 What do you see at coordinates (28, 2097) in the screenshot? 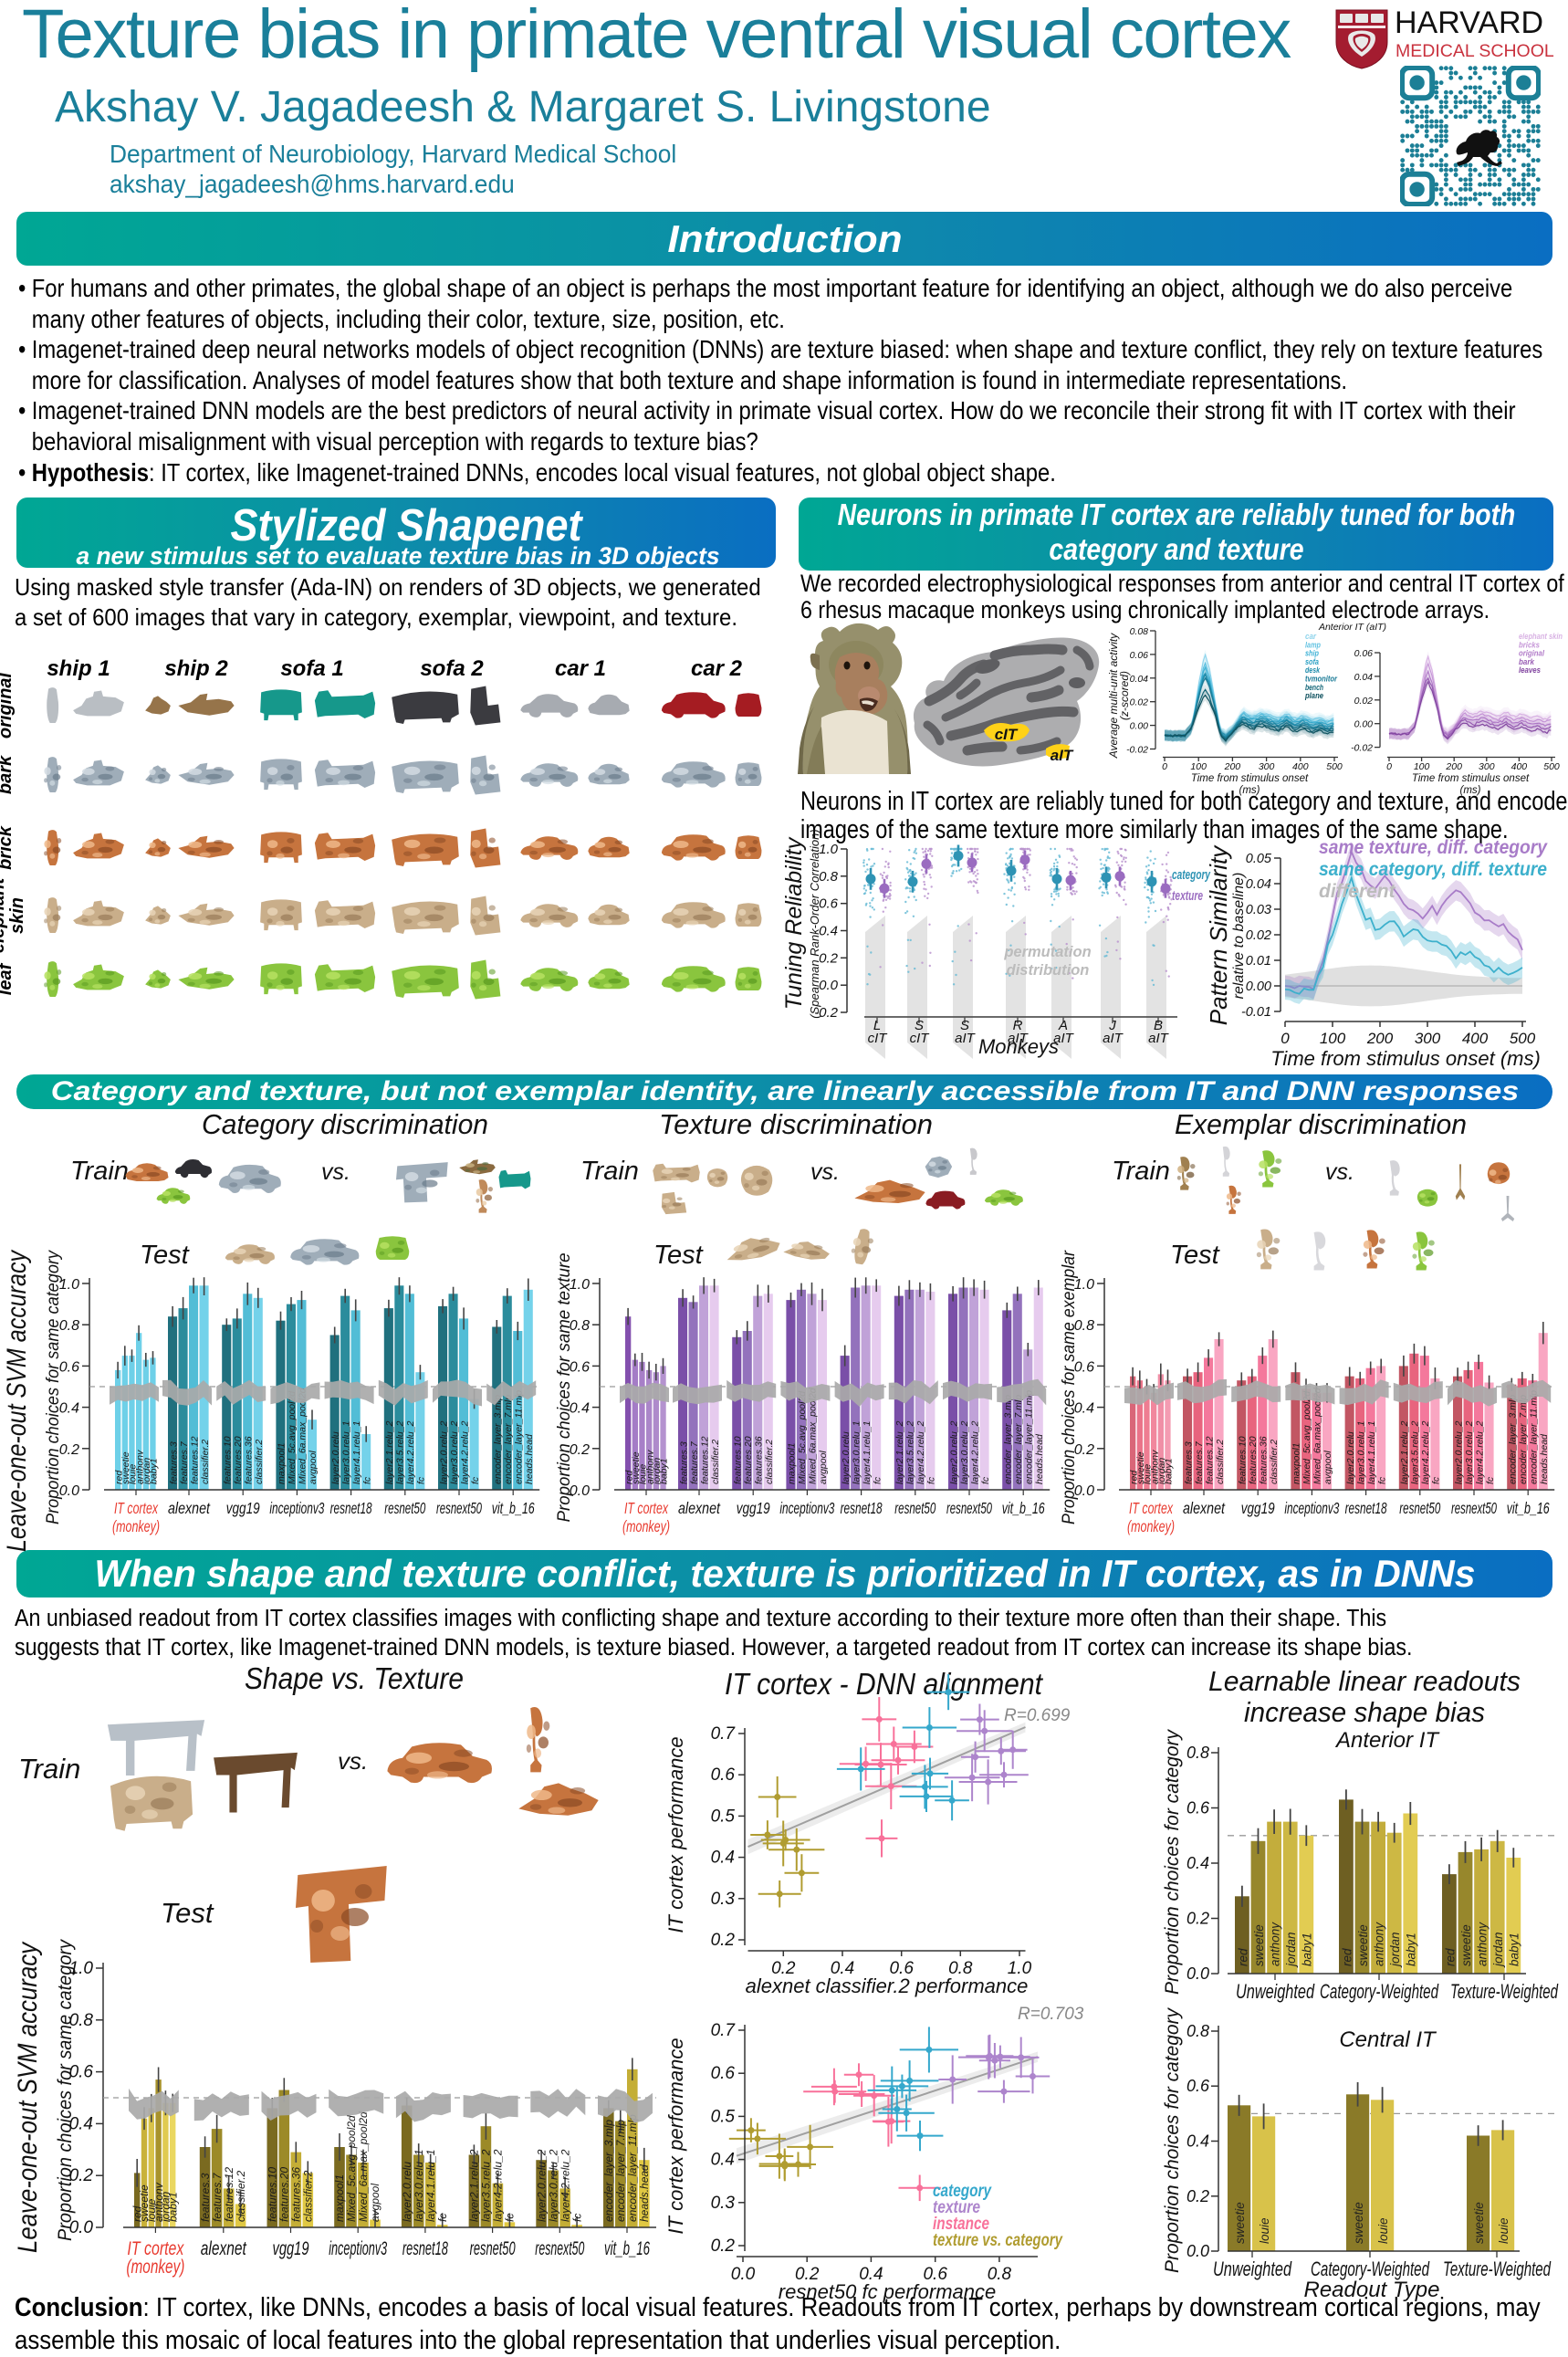
I see `svg-text: Leave-one-out SVM accuracy` at bounding box center [28, 2097].